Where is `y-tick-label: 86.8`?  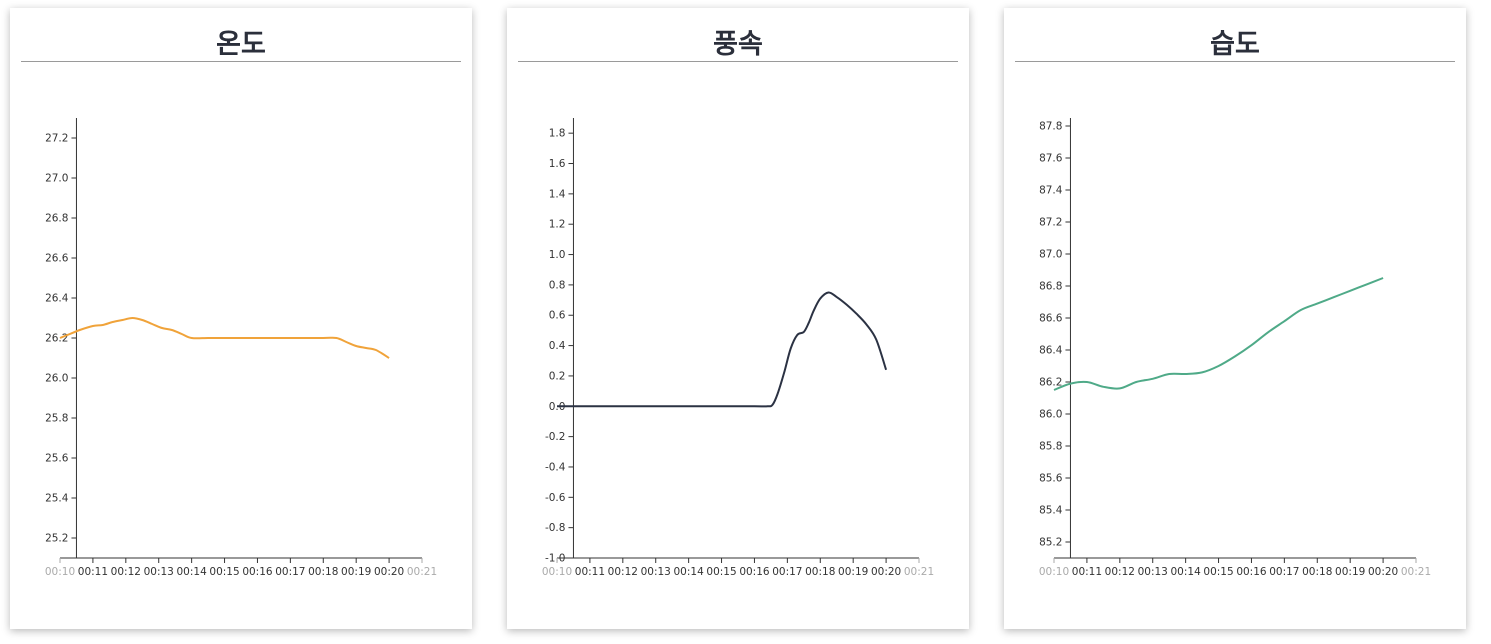 y-tick-label: 86.8 is located at coordinates (1050, 287).